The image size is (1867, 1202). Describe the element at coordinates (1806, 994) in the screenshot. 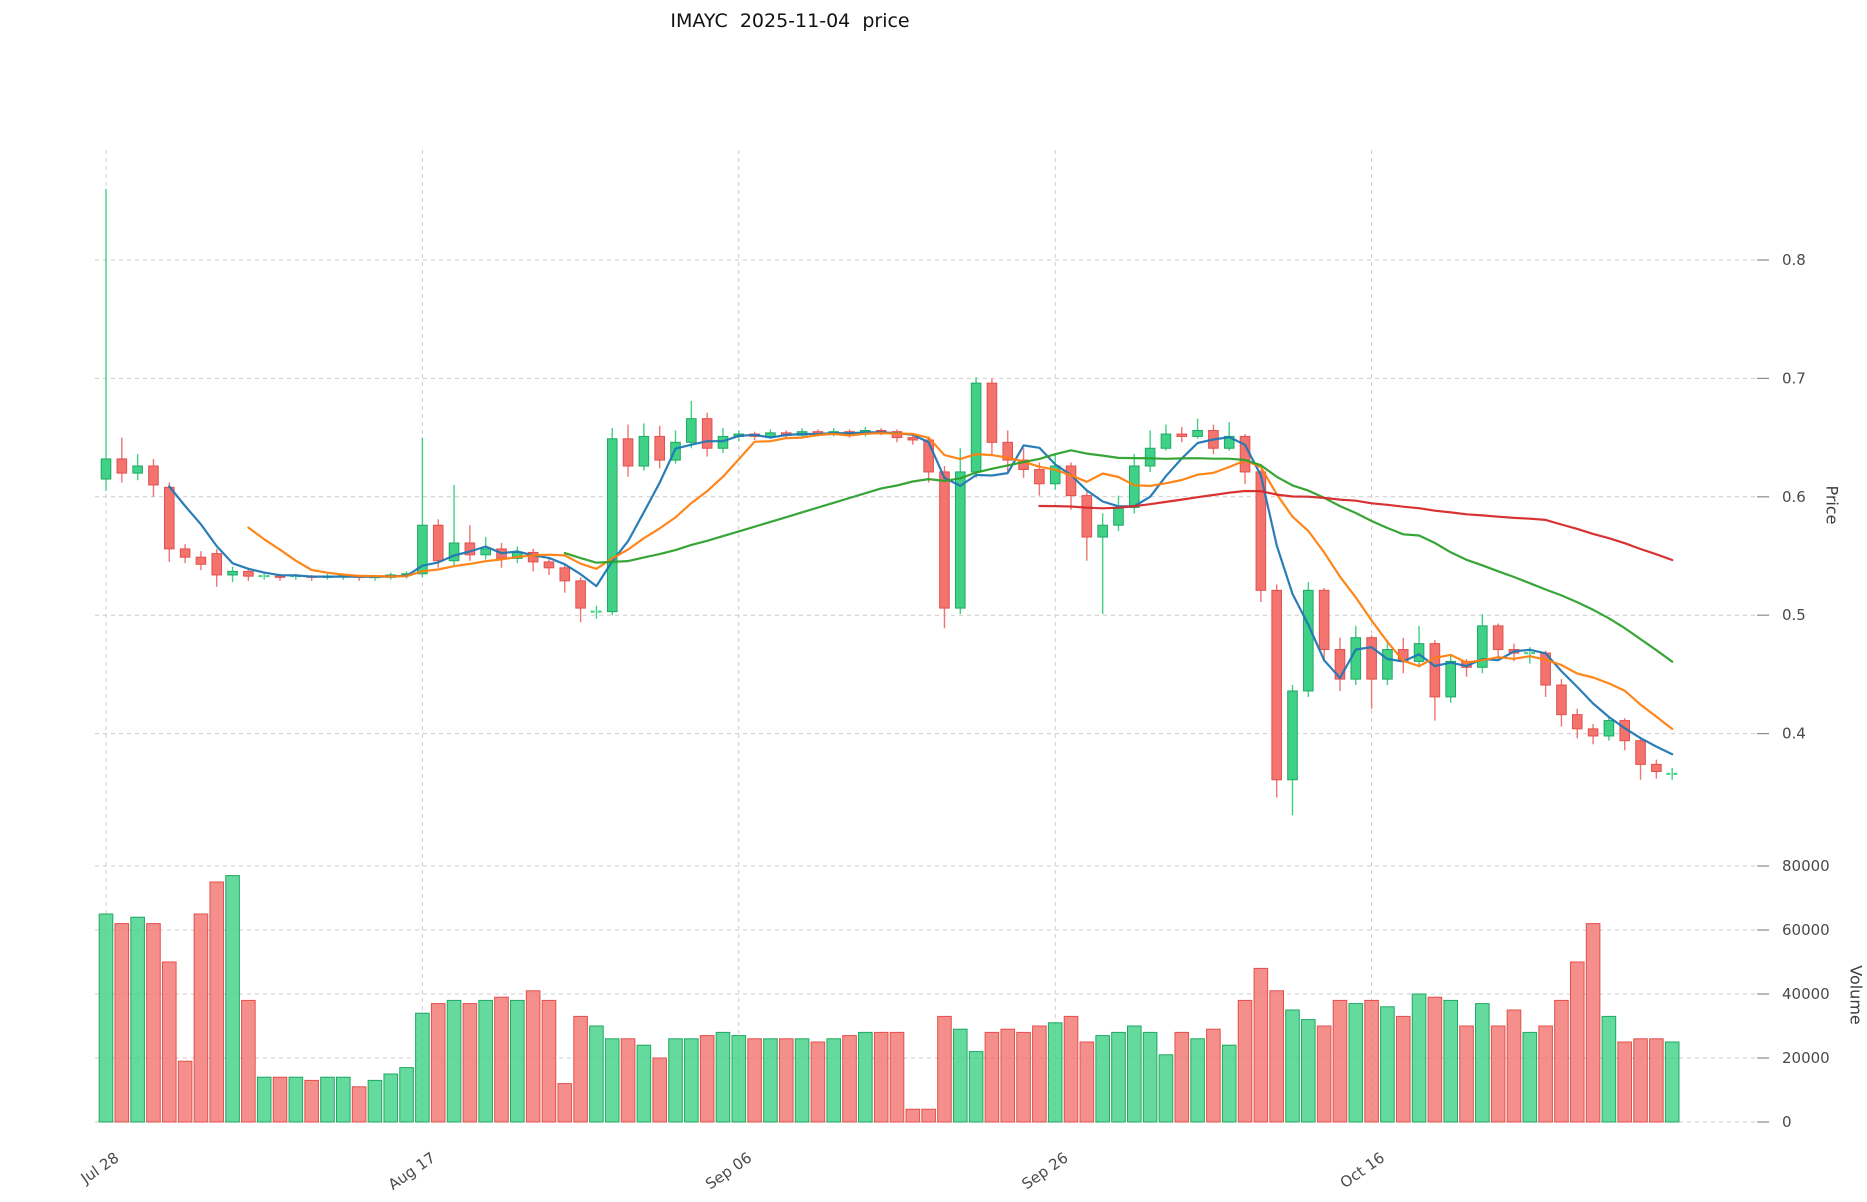

I see `volume-tick-label: 40000` at that location.